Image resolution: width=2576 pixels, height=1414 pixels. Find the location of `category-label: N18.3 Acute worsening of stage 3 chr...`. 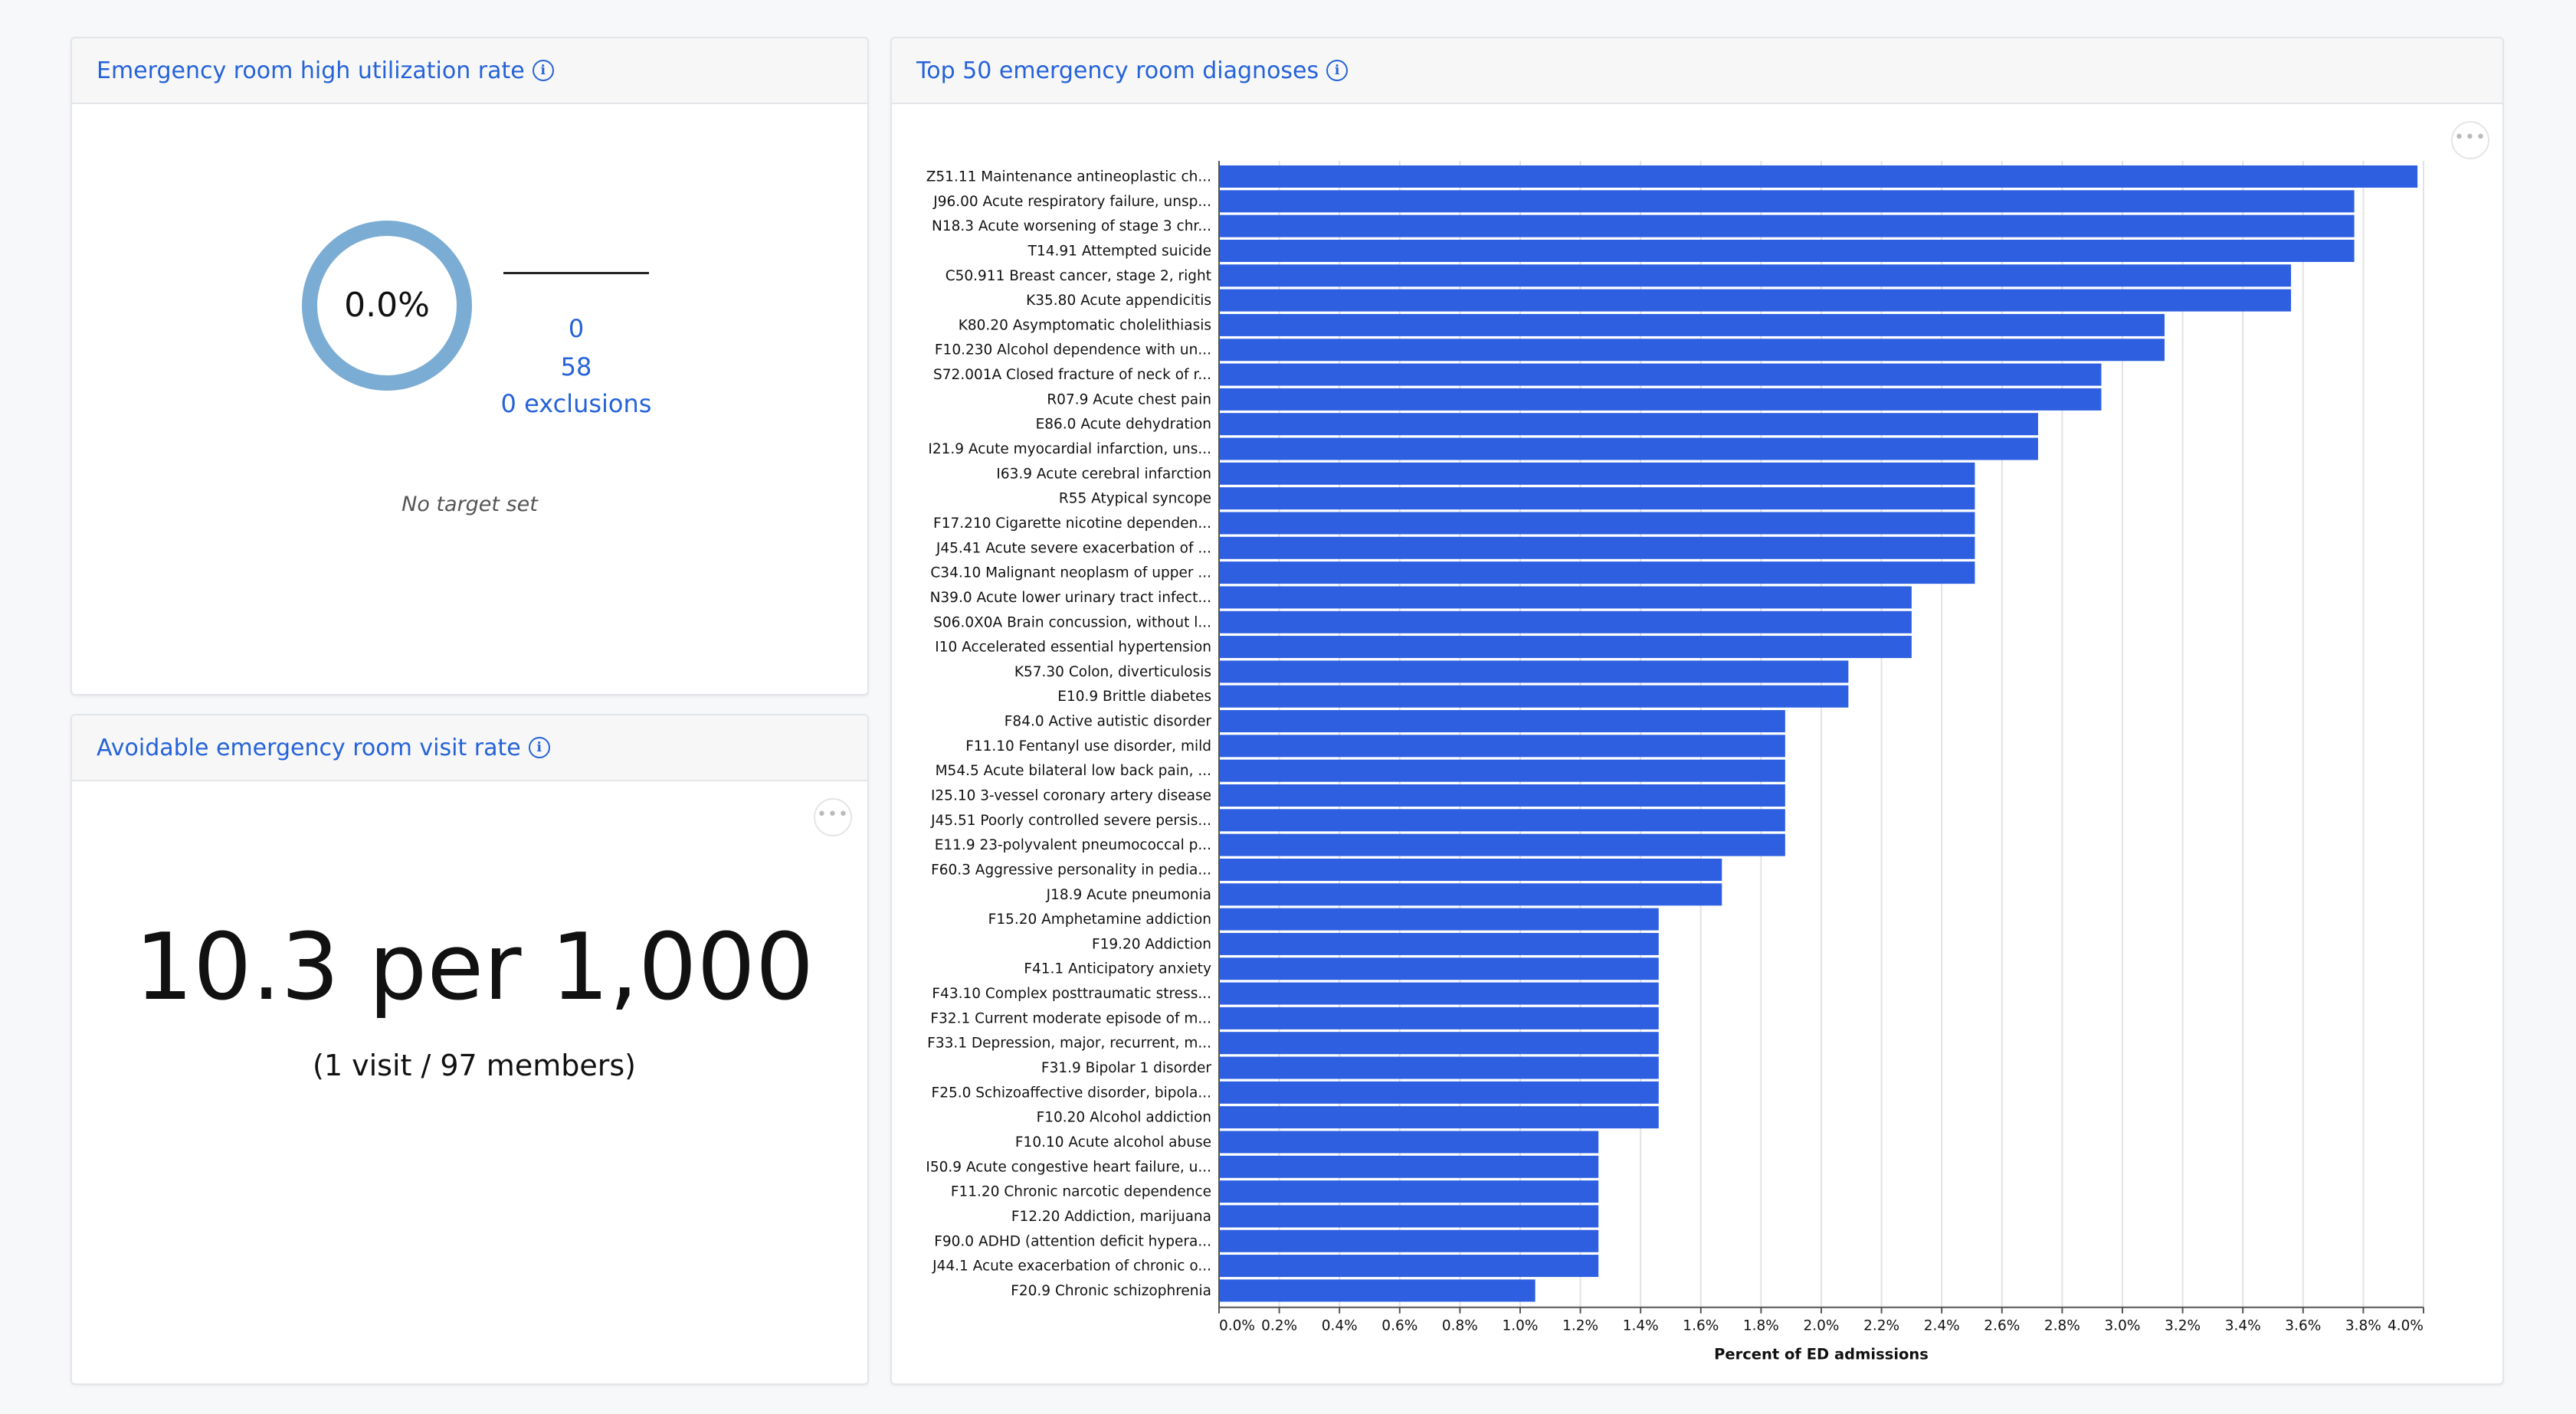

category-label: N18.3 Acute worsening of stage 3 chr... is located at coordinates (1072, 226).